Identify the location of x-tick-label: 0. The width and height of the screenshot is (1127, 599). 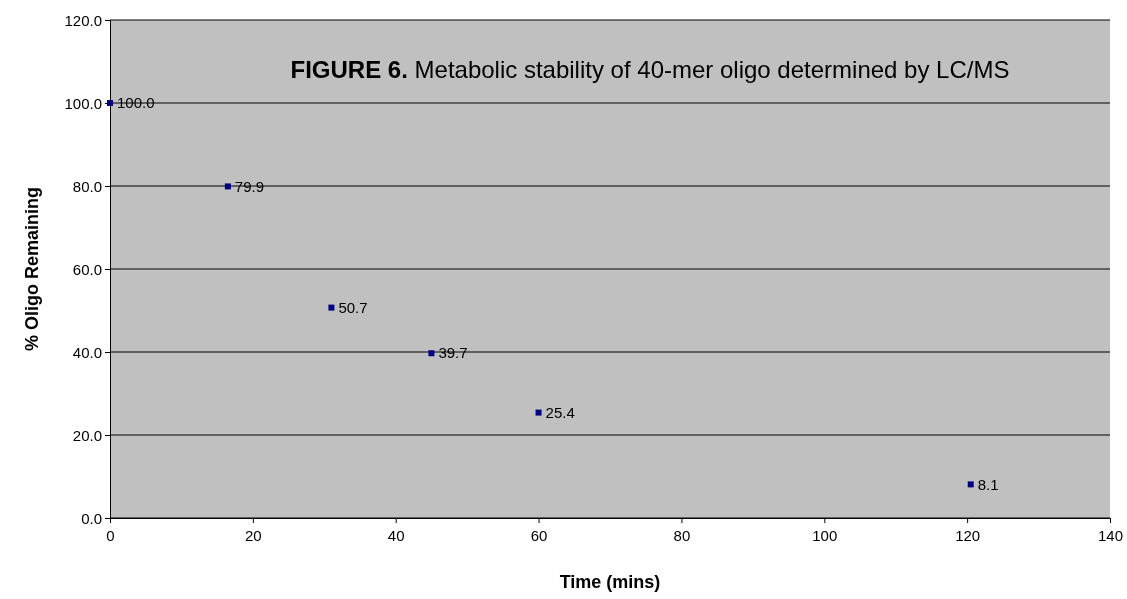
(110, 535).